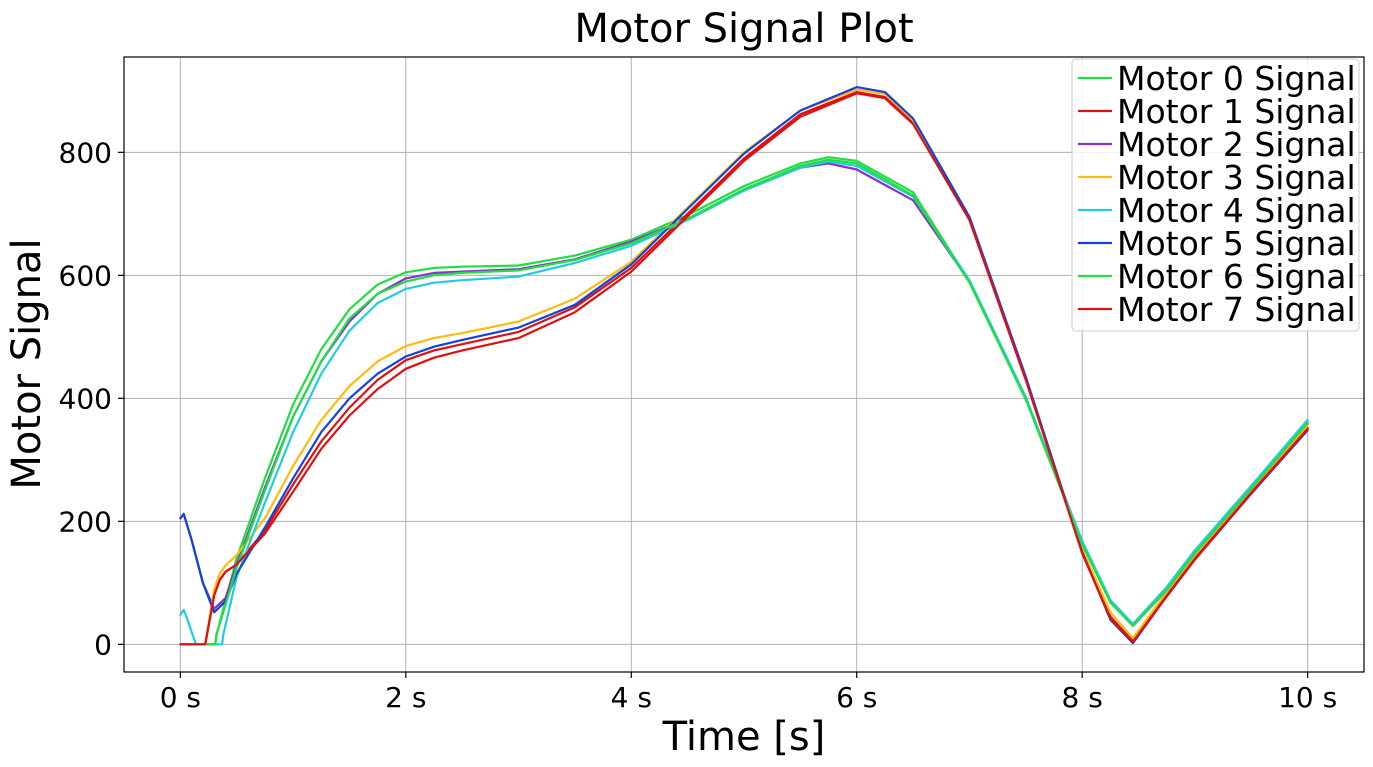 This screenshot has width=1373, height=767. What do you see at coordinates (1236, 111) in the screenshot?
I see `legend-label: Motor 1 Signal` at bounding box center [1236, 111].